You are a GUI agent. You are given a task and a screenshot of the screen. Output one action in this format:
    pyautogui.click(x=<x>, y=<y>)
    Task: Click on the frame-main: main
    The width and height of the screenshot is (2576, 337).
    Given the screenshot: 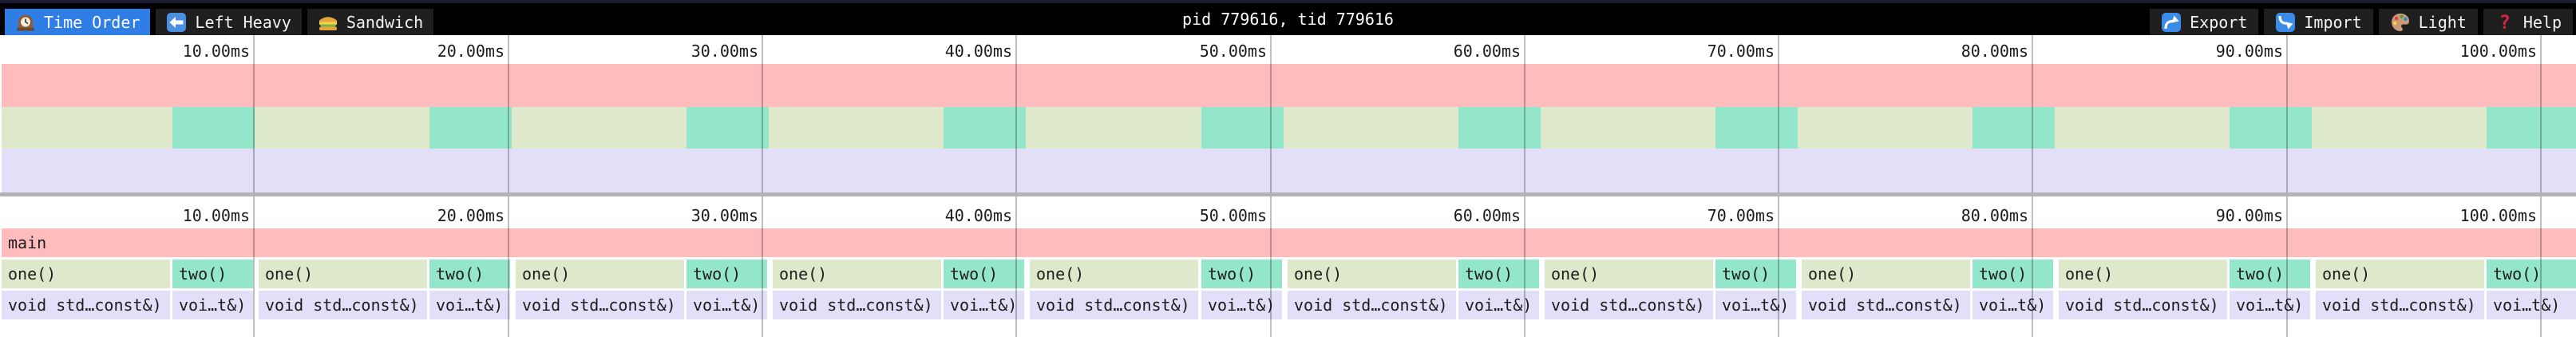 What is the action you would take?
    pyautogui.click(x=1289, y=242)
    